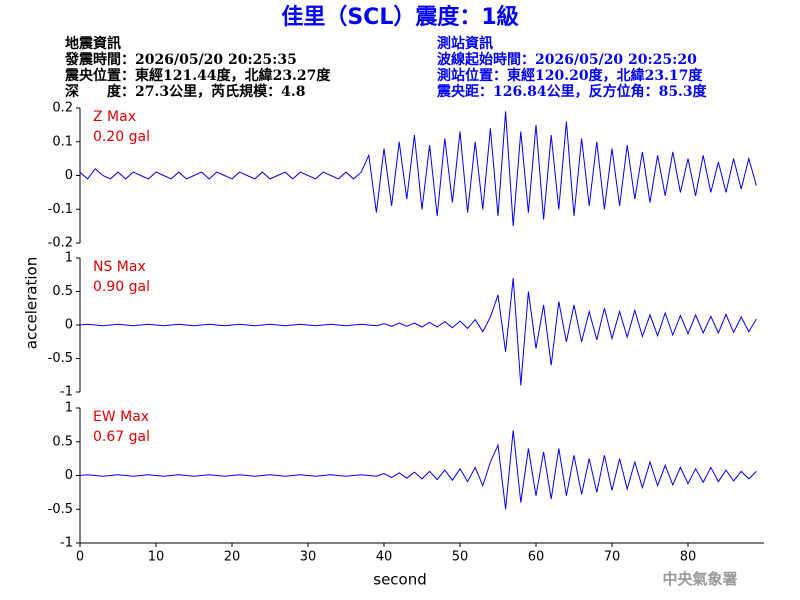 The width and height of the screenshot is (800, 600). Describe the element at coordinates (400, 580) in the screenshot. I see `x-axis-label: second` at that location.